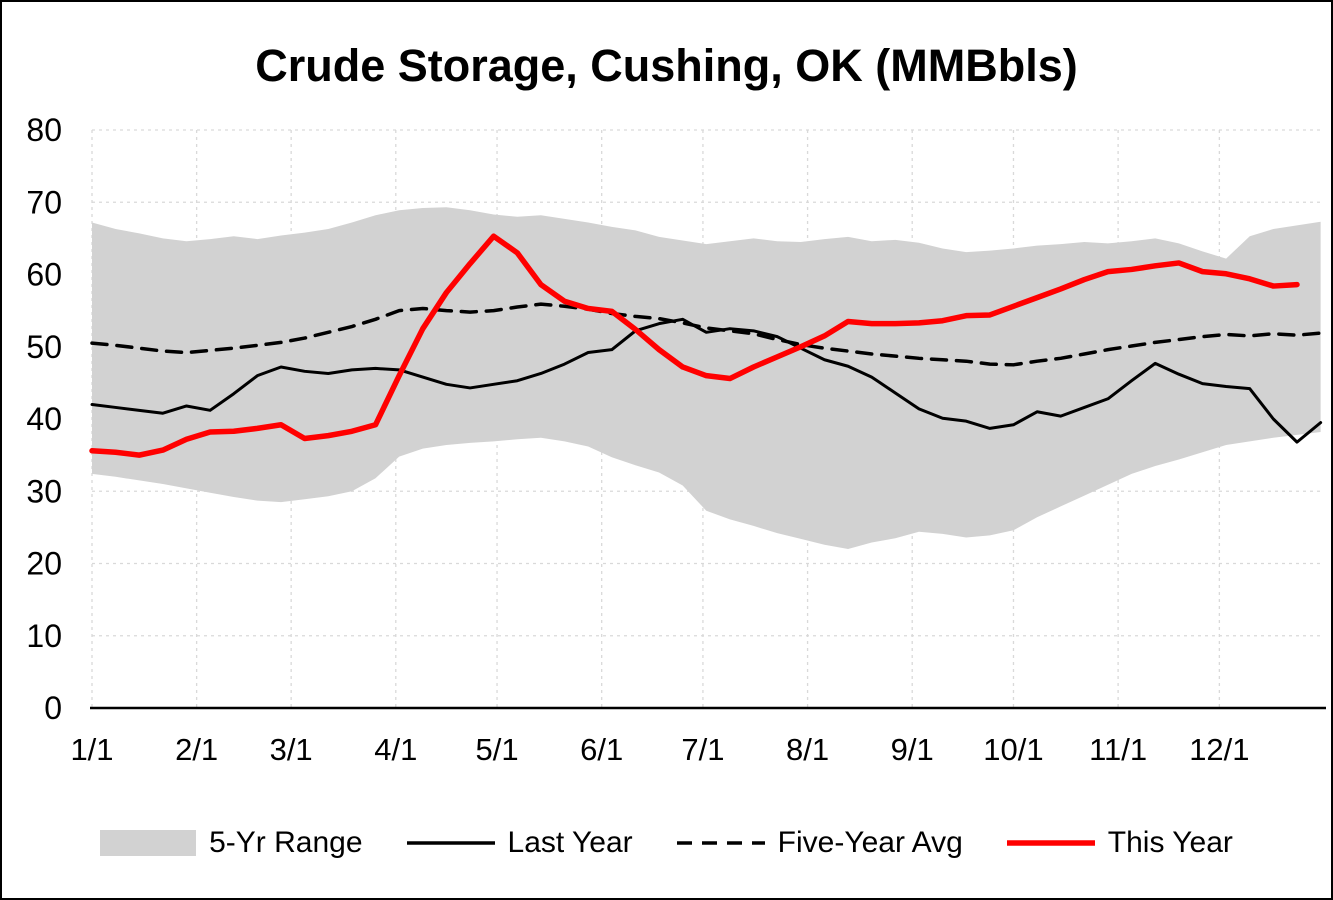 The width and height of the screenshot is (1333, 900). I want to click on band-swatch-icon, so click(148, 843).